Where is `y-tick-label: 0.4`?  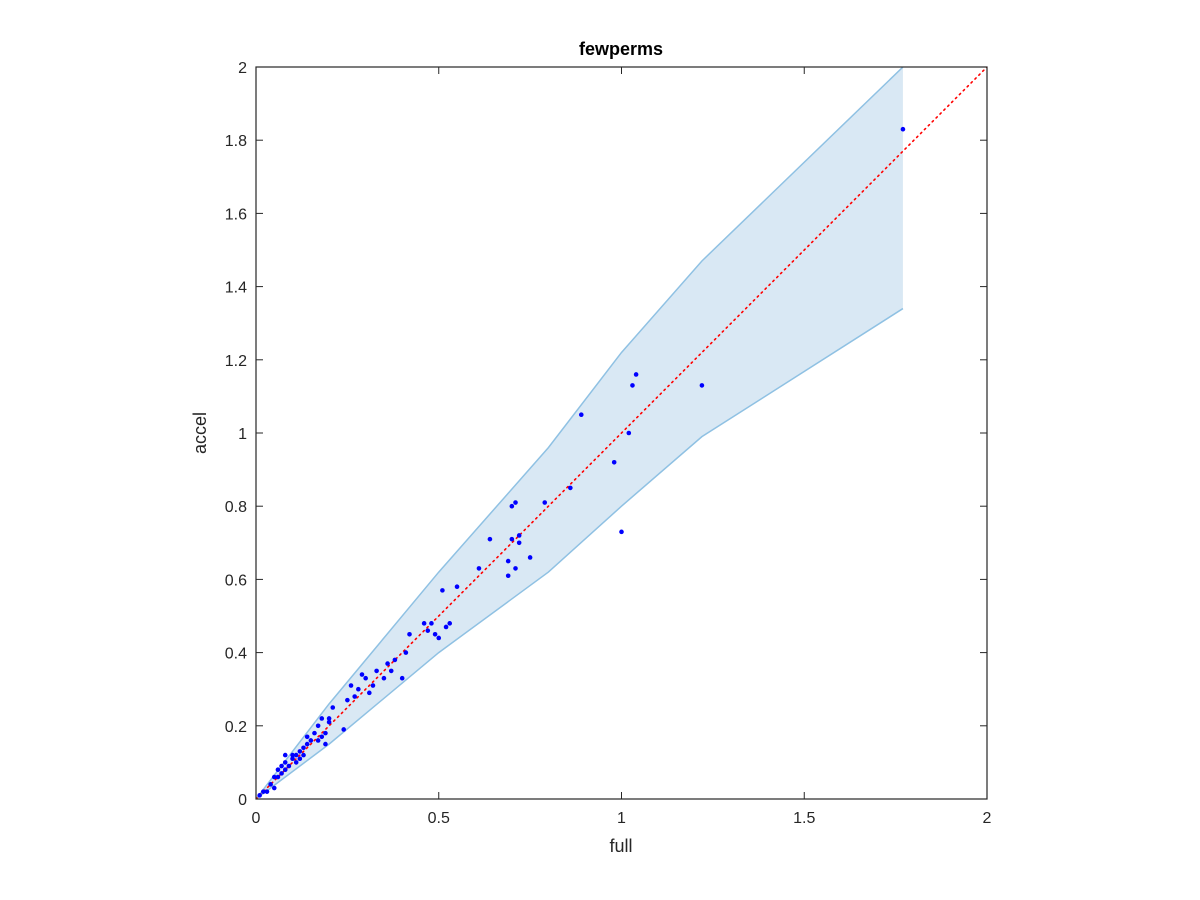
y-tick-label: 0.4 is located at coordinates (236, 654).